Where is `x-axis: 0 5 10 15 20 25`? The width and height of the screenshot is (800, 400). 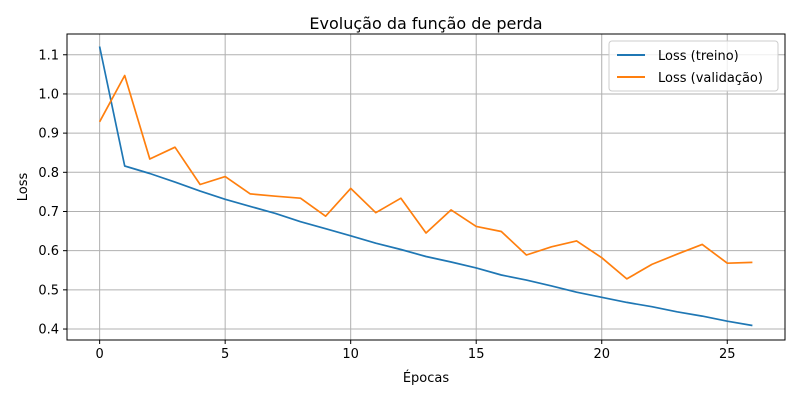
x-axis: 0 5 10 15 20 25 is located at coordinates (415, 351).